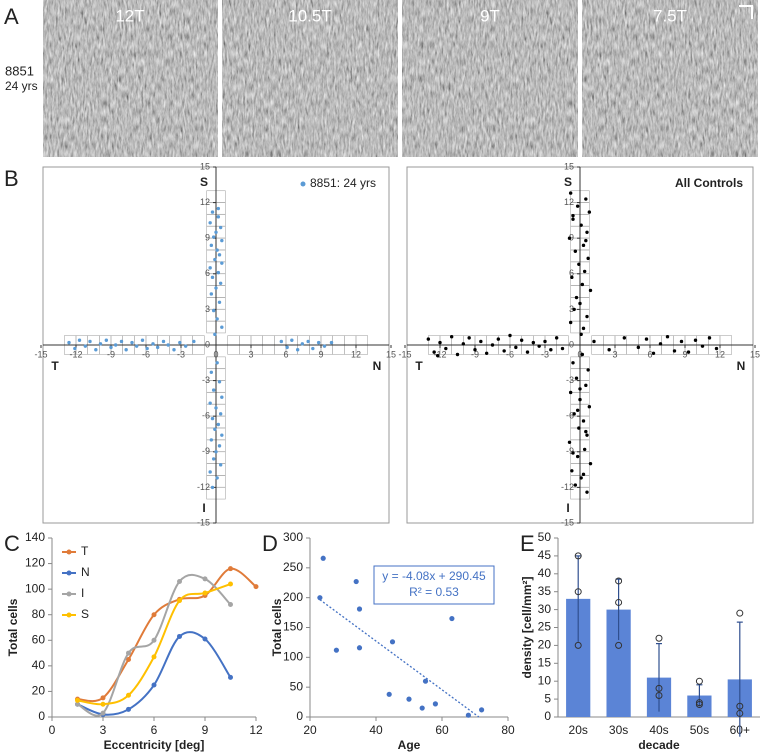 The height and width of the screenshot is (756, 764). What do you see at coordinates (85, 551) in the screenshot?
I see `legend-label: T` at bounding box center [85, 551].